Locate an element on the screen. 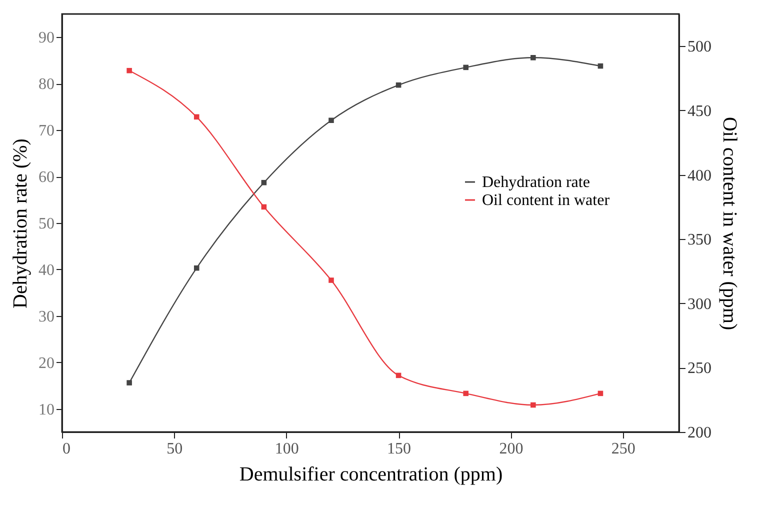  y2-tick-label: 250 is located at coordinates (700, 369).